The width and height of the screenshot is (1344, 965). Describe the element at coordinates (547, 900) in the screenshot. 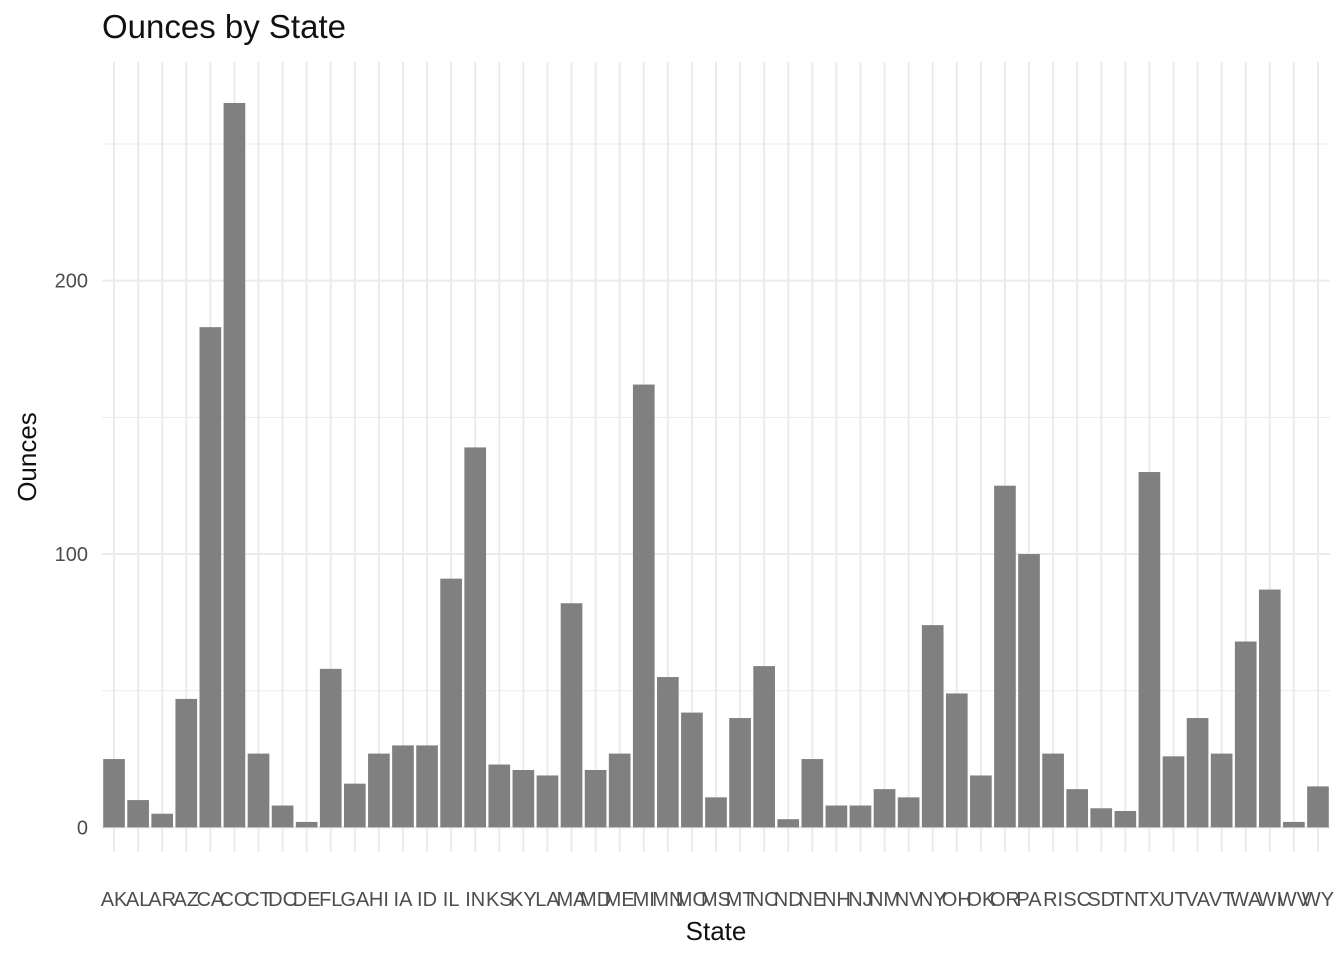

I see `x-tick-label: LA` at that location.